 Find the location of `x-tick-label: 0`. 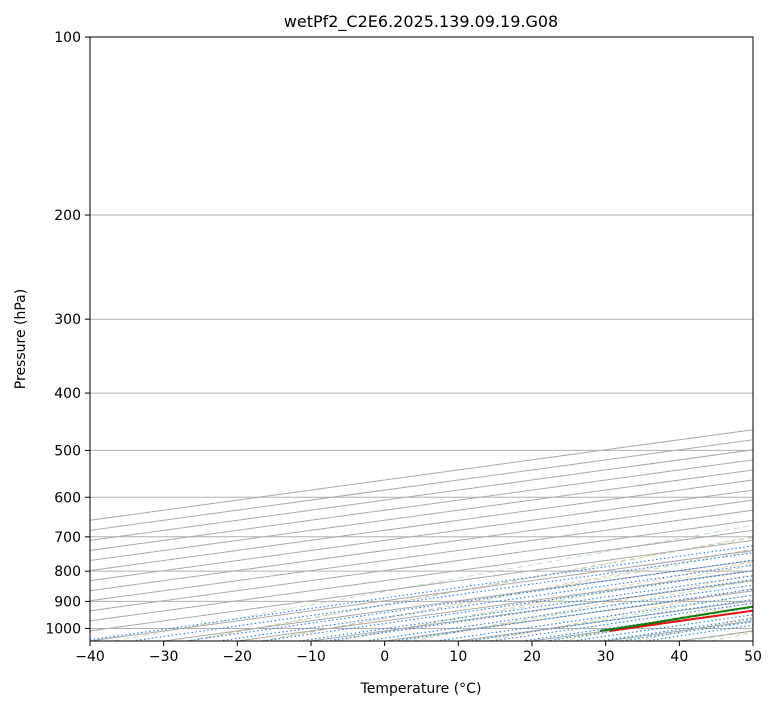

x-tick-label: 0 is located at coordinates (384, 657).